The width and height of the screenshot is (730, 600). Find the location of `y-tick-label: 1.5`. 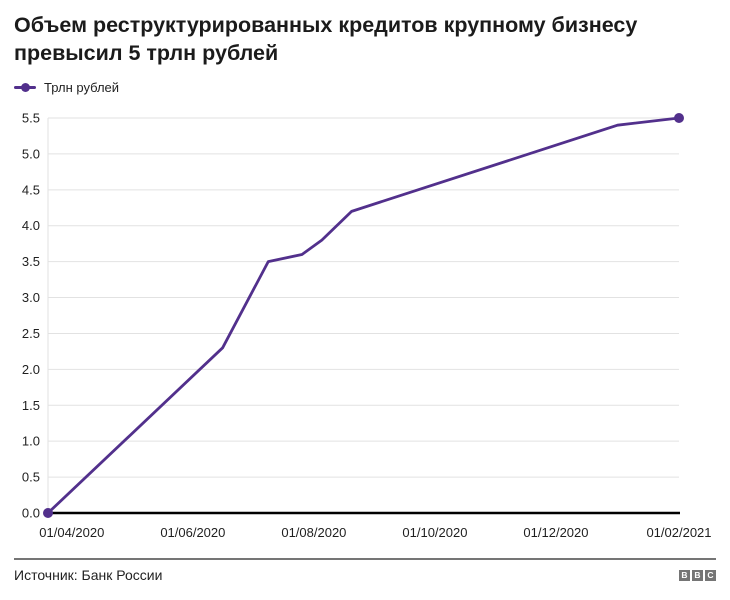

y-tick-label: 1.5 is located at coordinates (31, 405).